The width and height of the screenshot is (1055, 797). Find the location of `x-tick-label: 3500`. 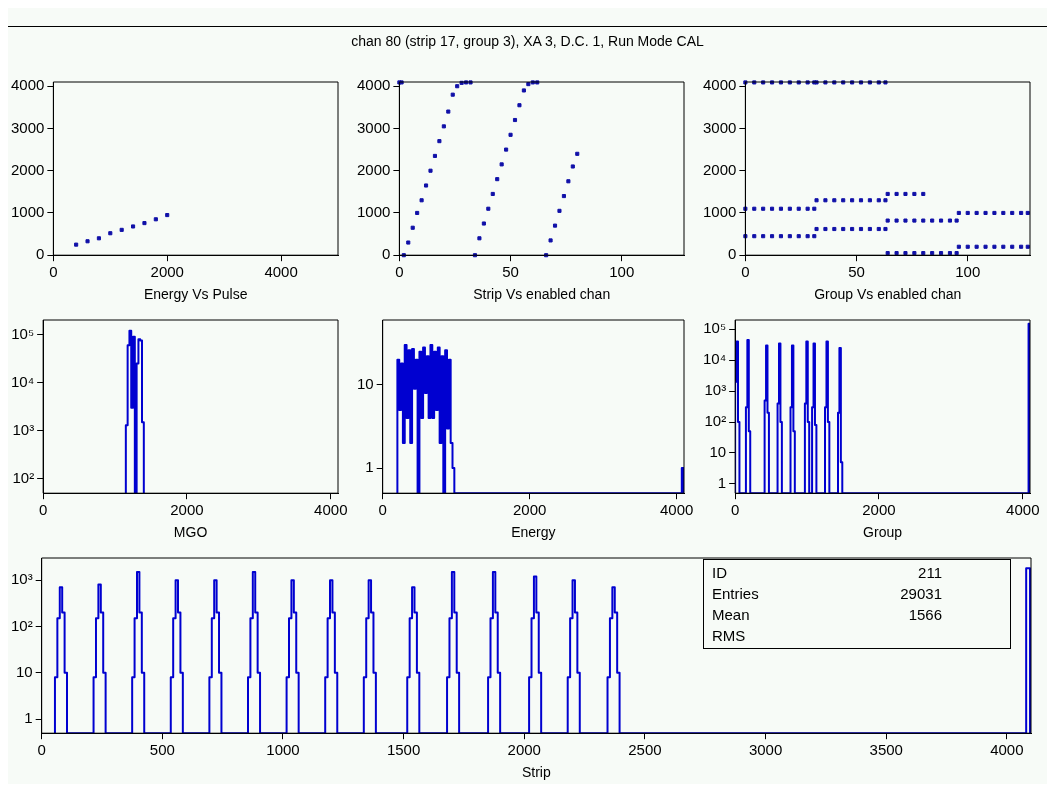

x-tick-label: 3500 is located at coordinates (886, 750).